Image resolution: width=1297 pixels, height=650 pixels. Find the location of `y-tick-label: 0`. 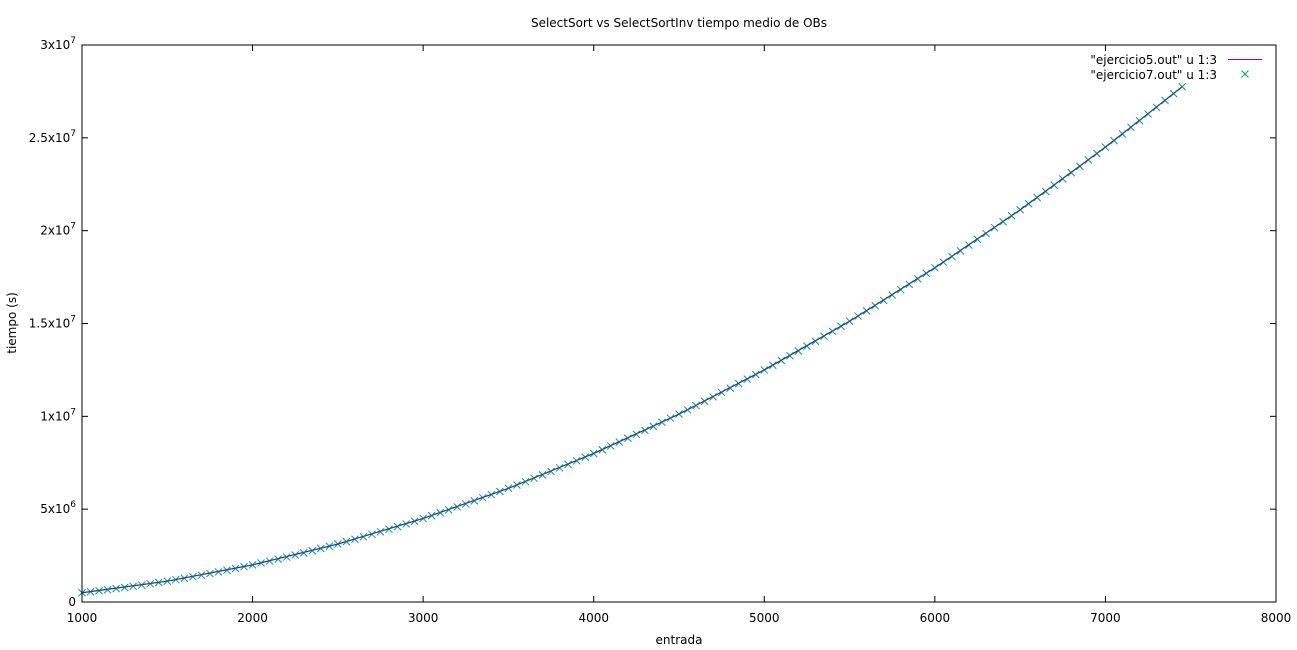

y-tick-label: 0 is located at coordinates (72, 602).